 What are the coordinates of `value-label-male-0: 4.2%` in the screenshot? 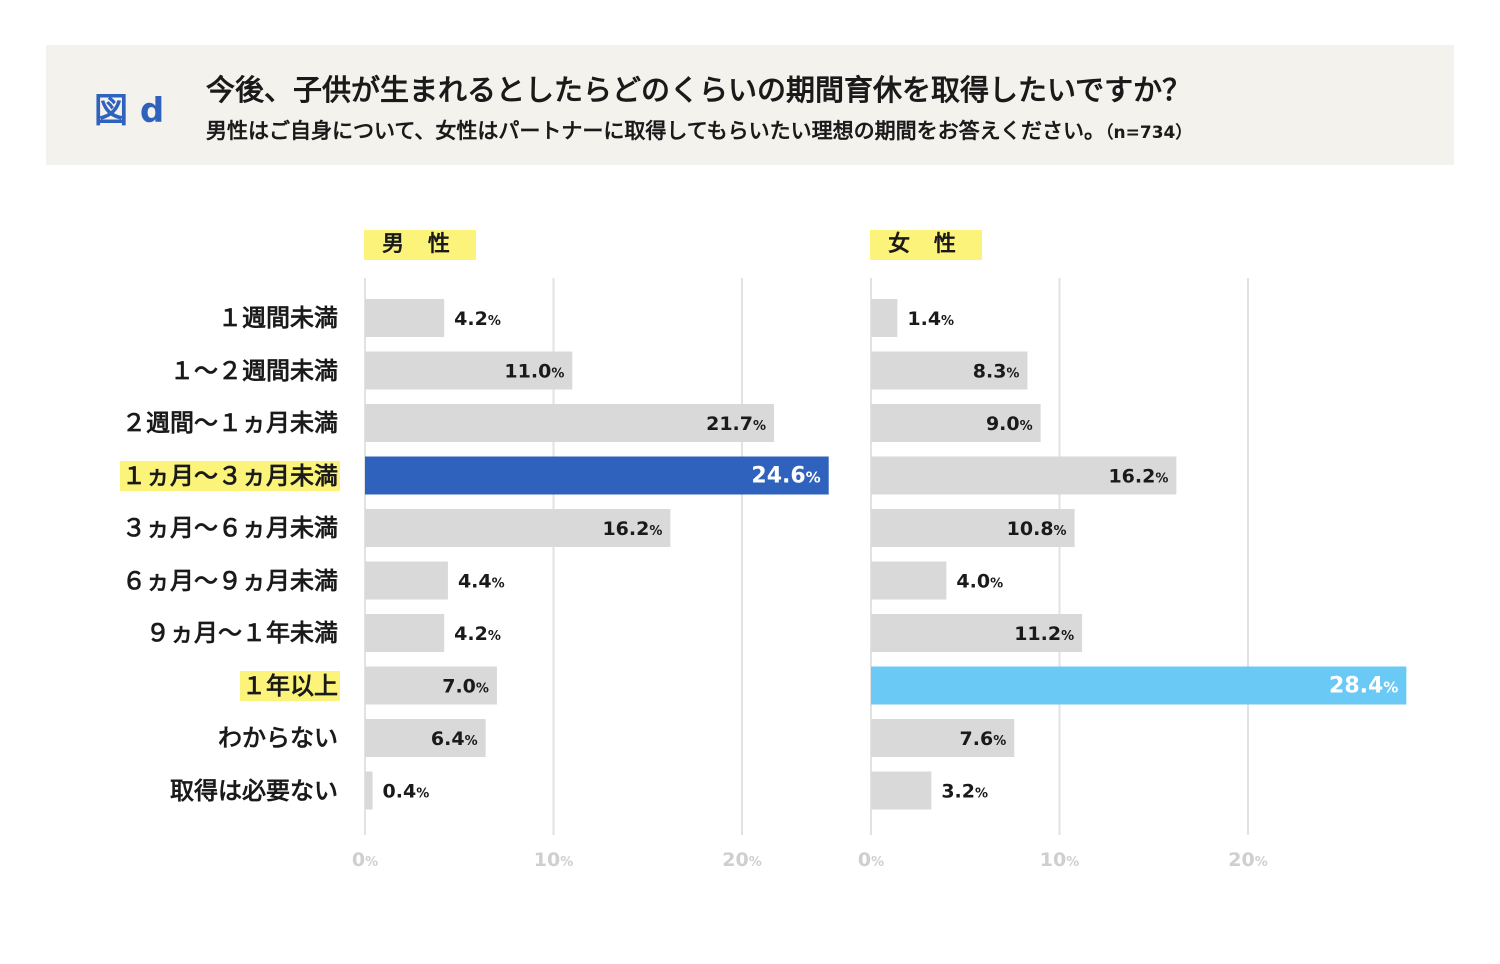 It's located at (477, 319).